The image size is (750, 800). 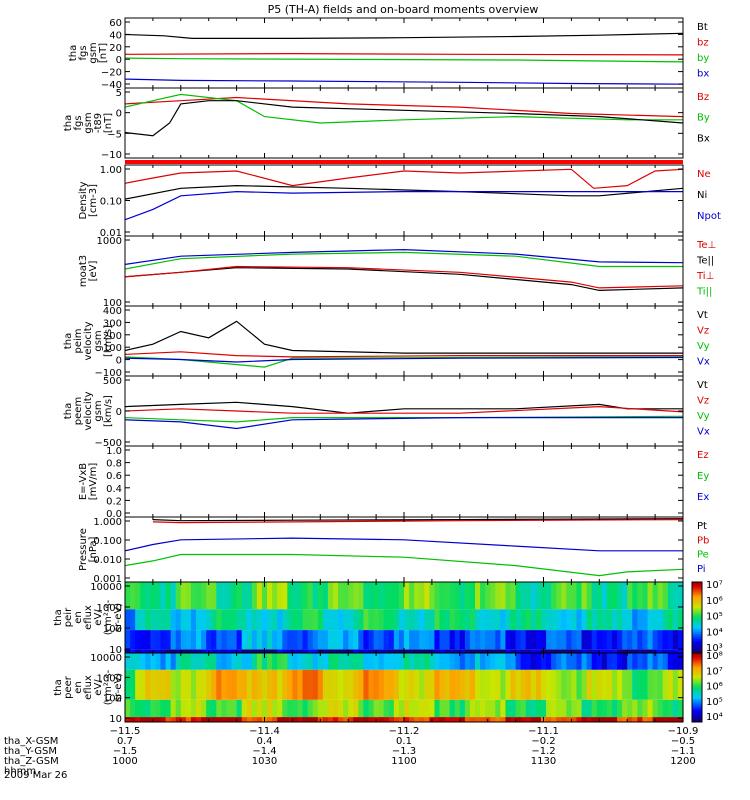 What do you see at coordinates (118, 687) in the screenshot?
I see `y-axis-label-line: sr-eV)` at bounding box center [118, 687].